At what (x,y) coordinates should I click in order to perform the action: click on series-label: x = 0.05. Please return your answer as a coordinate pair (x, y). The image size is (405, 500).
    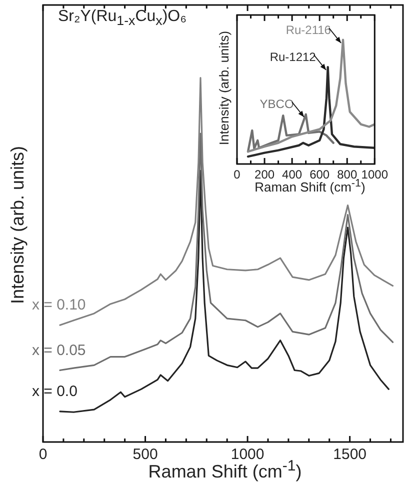
    Looking at the image, I should click on (59, 350).